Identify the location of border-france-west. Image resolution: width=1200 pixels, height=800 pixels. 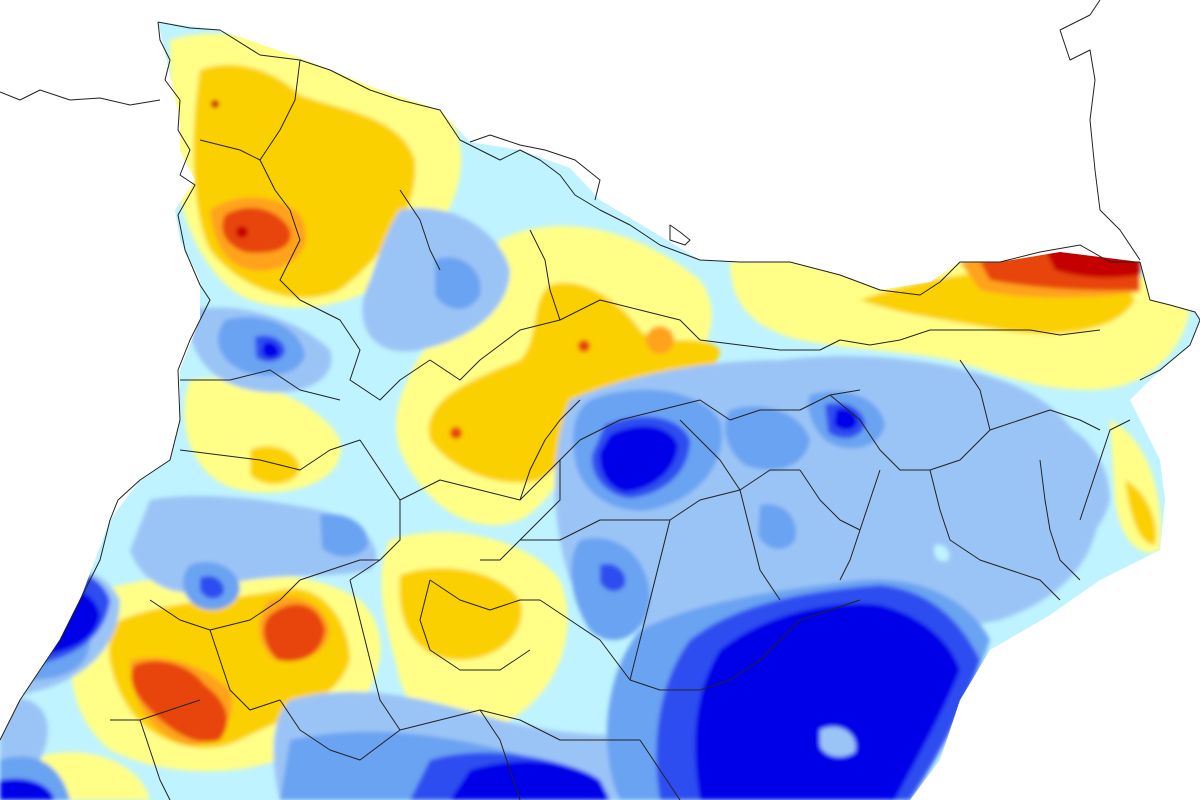
(80, 97).